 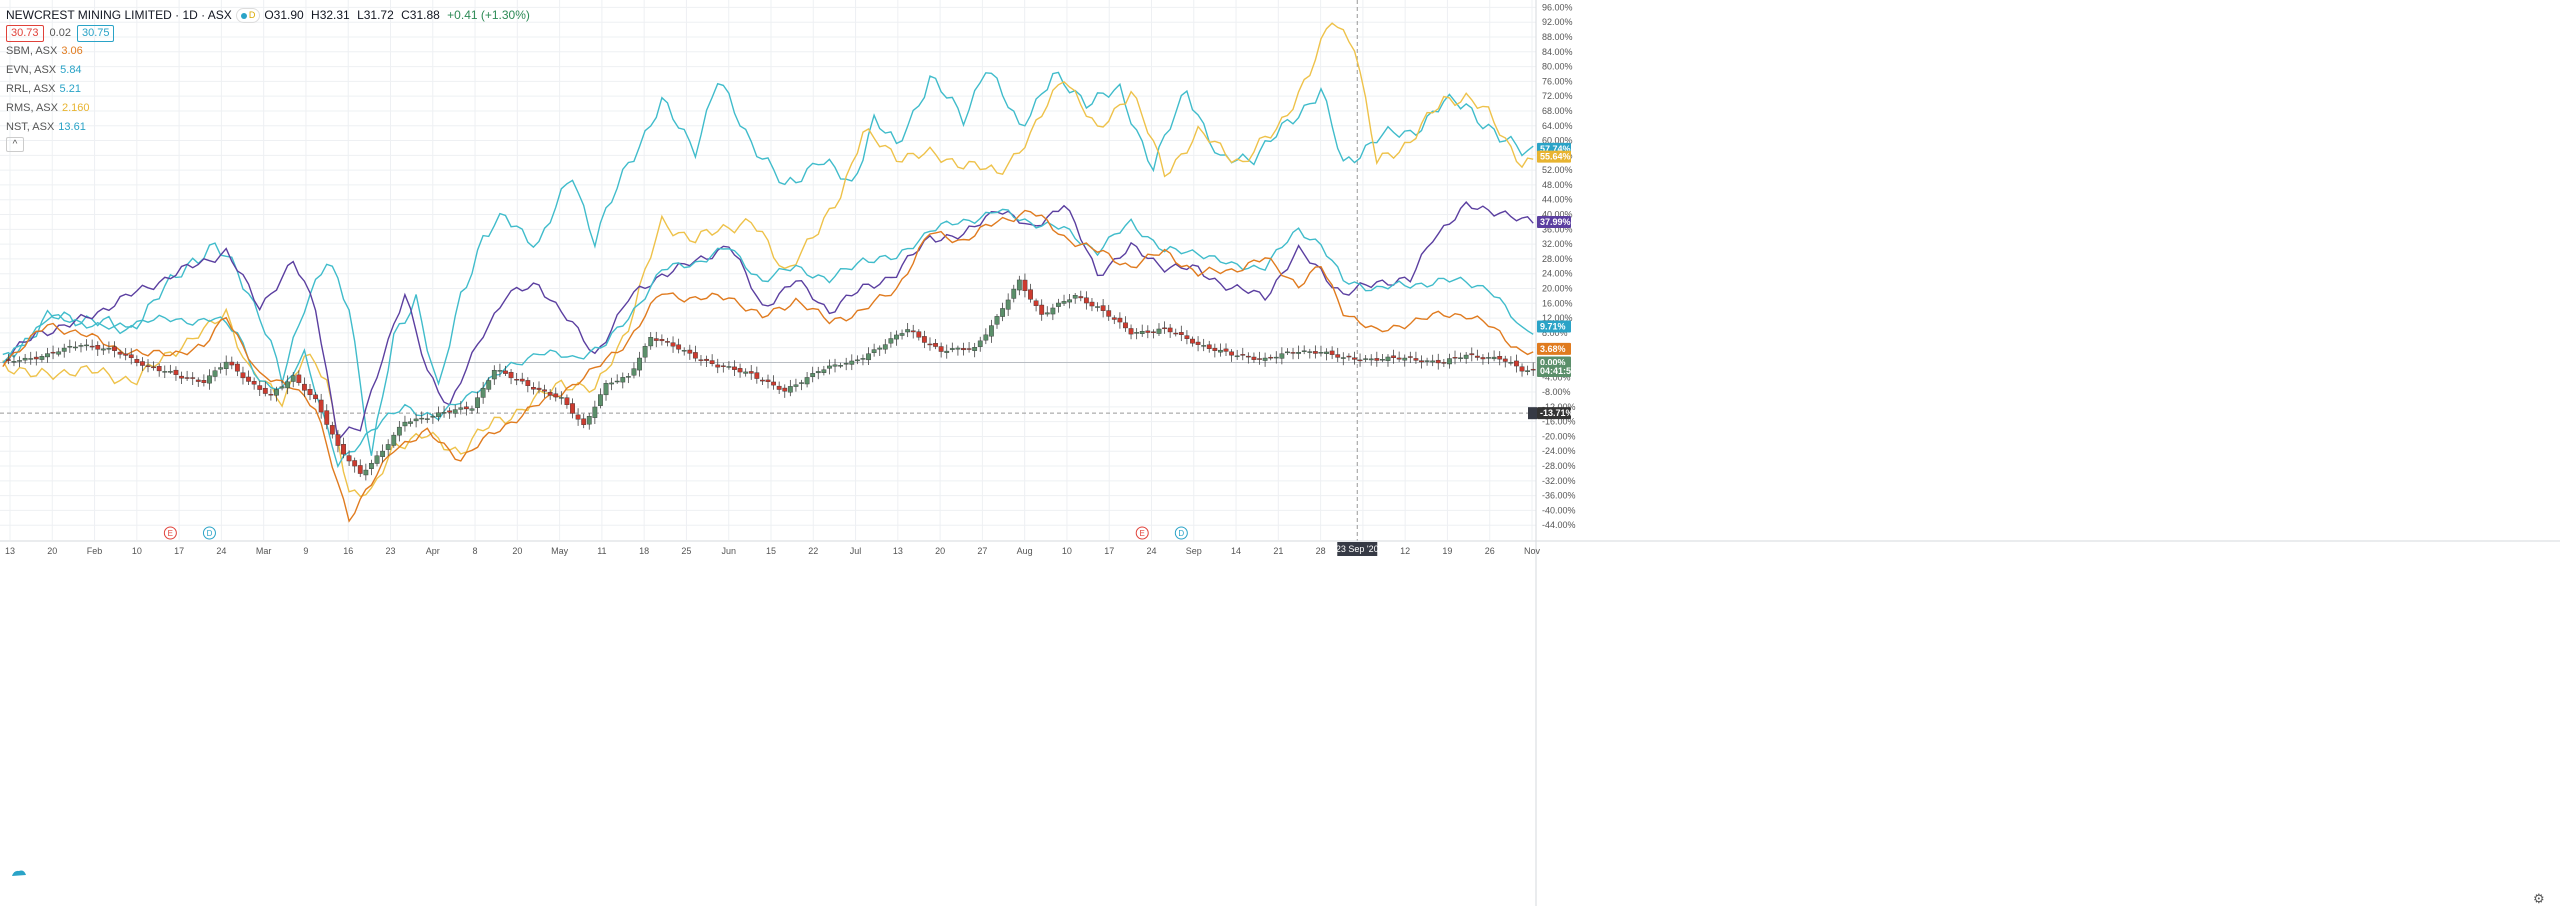 I want to click on legend-item: SBM, ASX 3.06, so click(x=270, y=51).